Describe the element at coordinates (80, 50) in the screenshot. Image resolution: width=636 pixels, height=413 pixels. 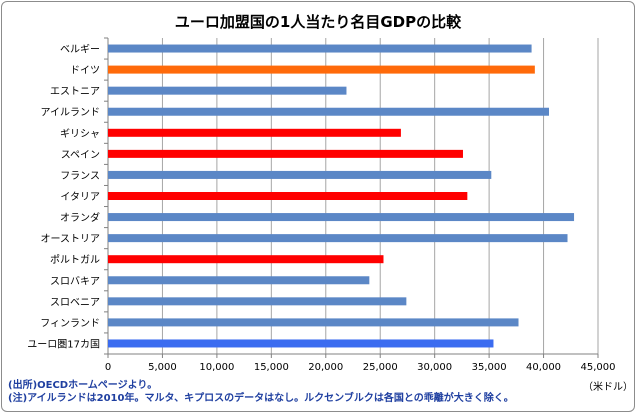
I see `category-label: ベルギー` at that location.